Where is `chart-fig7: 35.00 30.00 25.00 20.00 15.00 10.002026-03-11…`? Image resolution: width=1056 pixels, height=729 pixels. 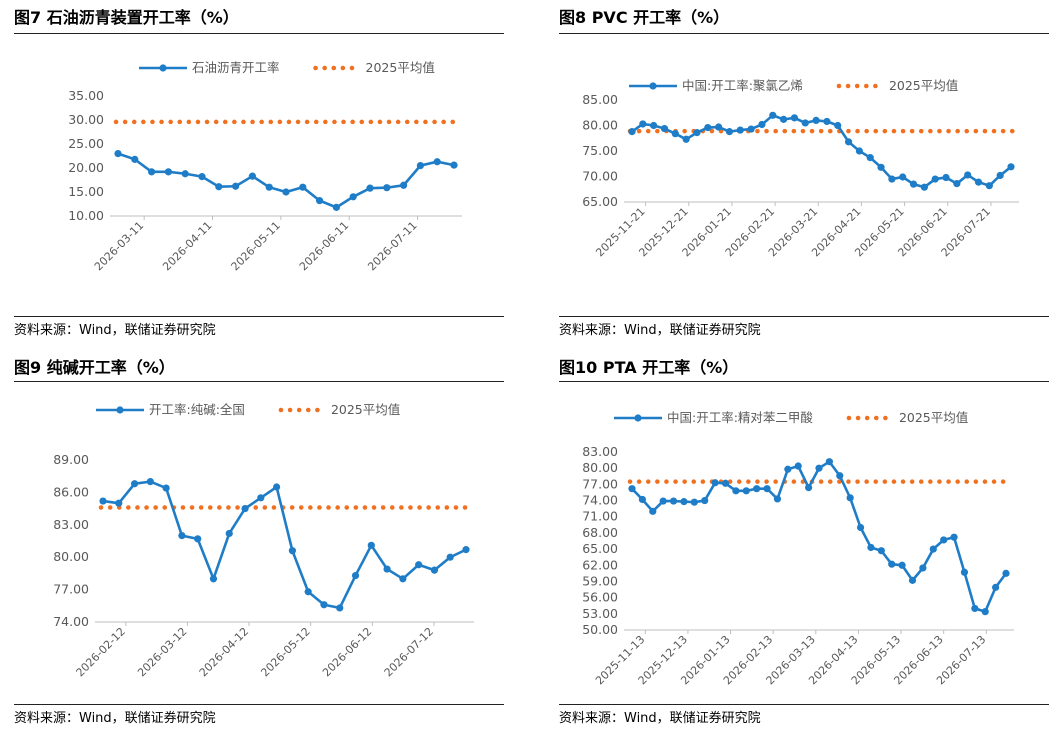
chart-fig7: 35.00 30.00 25.00 20.00 15.00 10.002026-03-11… is located at coordinates (265, 166).